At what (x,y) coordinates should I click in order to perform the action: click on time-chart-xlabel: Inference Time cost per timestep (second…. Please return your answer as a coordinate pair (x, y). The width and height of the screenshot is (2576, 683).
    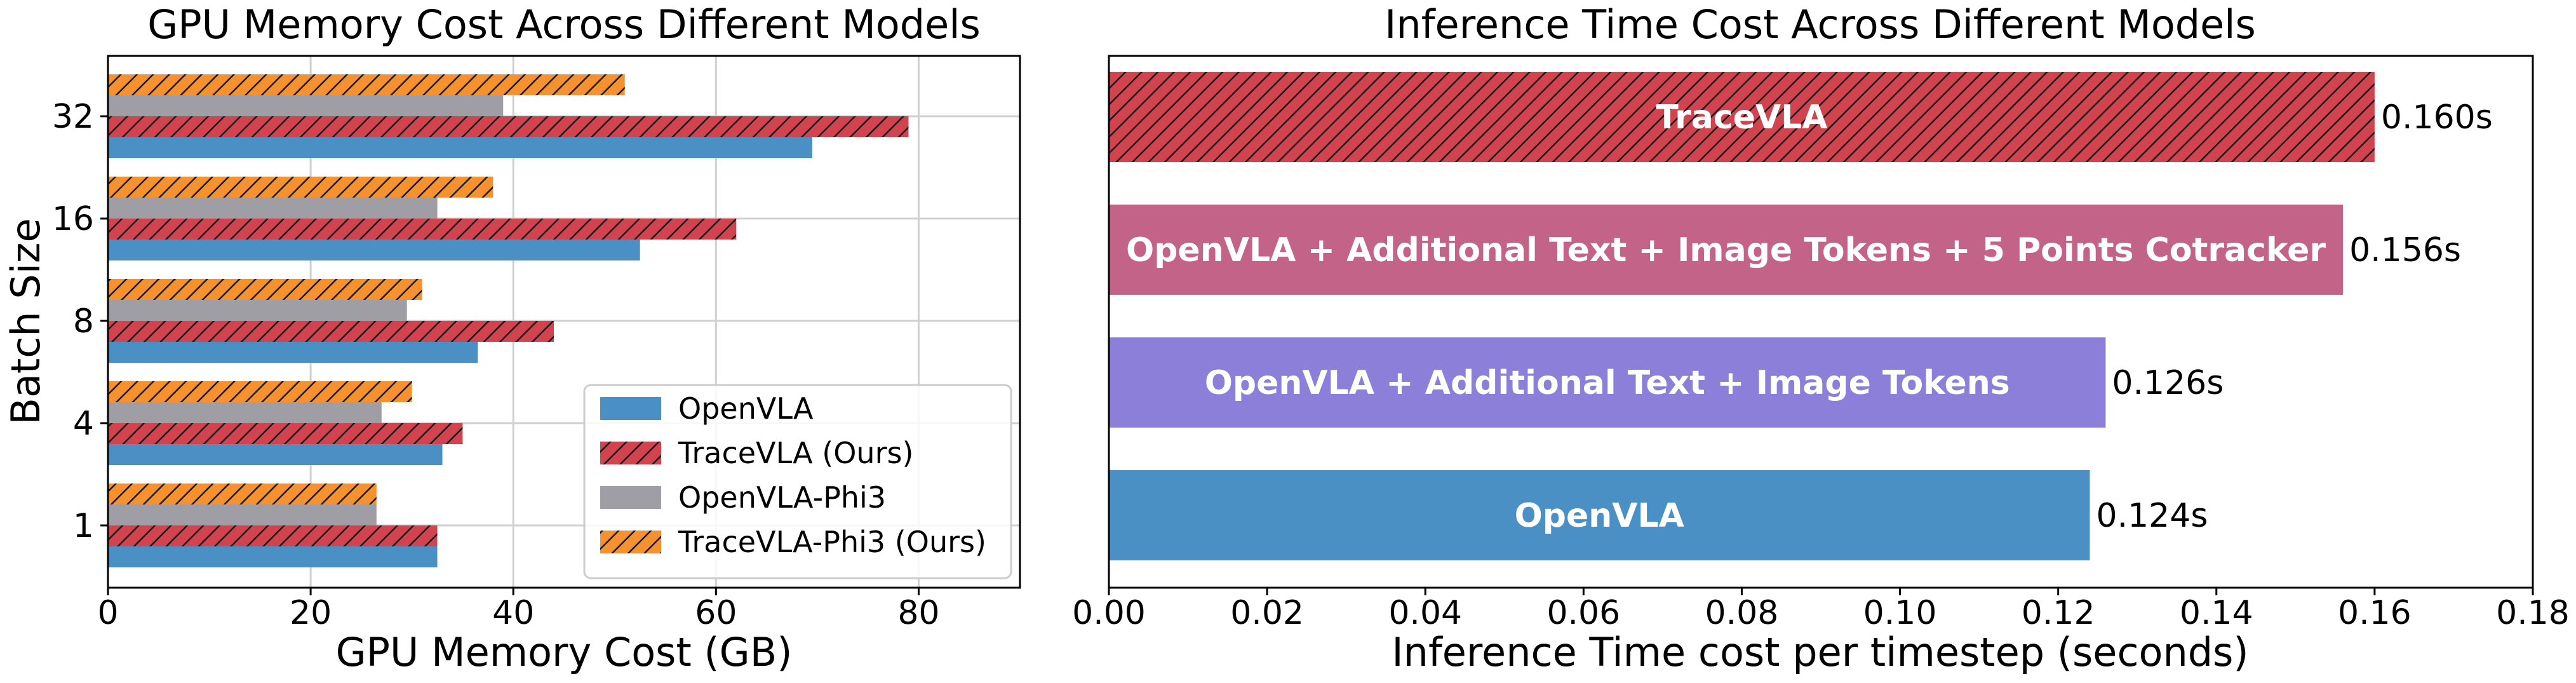
    Looking at the image, I should click on (1820, 652).